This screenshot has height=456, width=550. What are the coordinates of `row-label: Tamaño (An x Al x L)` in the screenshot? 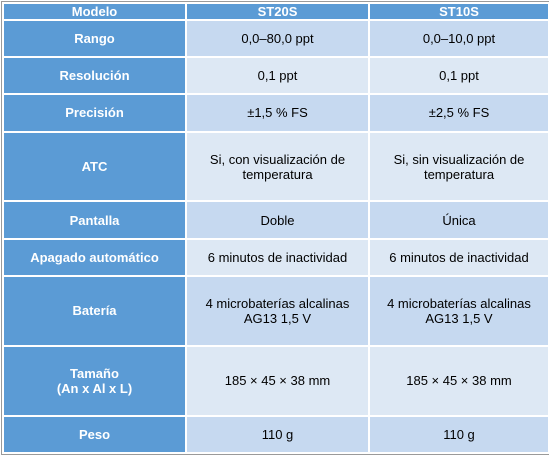 It's located at (94, 380).